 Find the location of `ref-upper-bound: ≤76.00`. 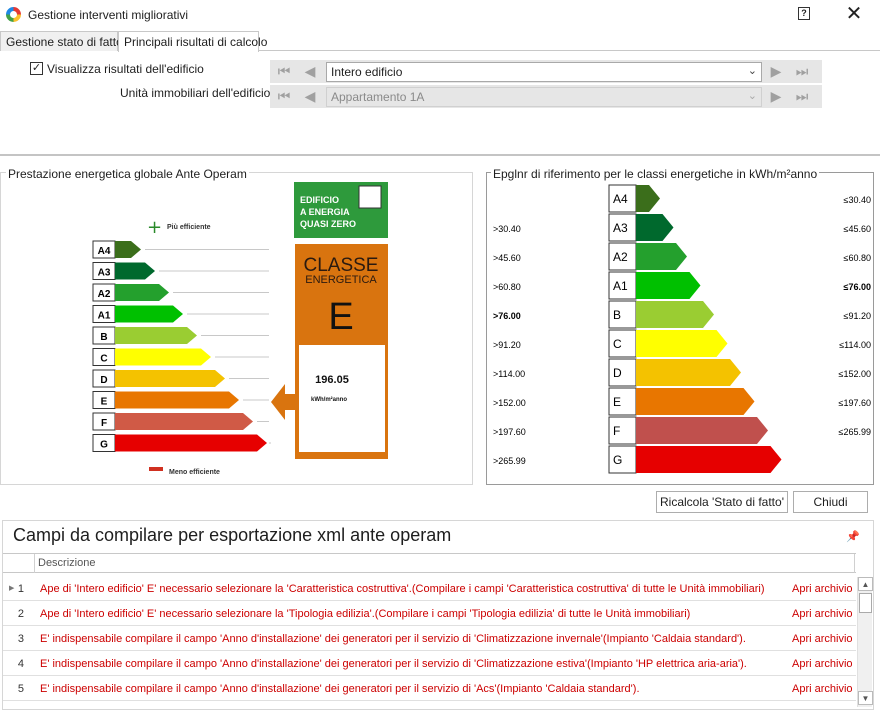

ref-upper-bound: ≤76.00 is located at coordinates (857, 287).